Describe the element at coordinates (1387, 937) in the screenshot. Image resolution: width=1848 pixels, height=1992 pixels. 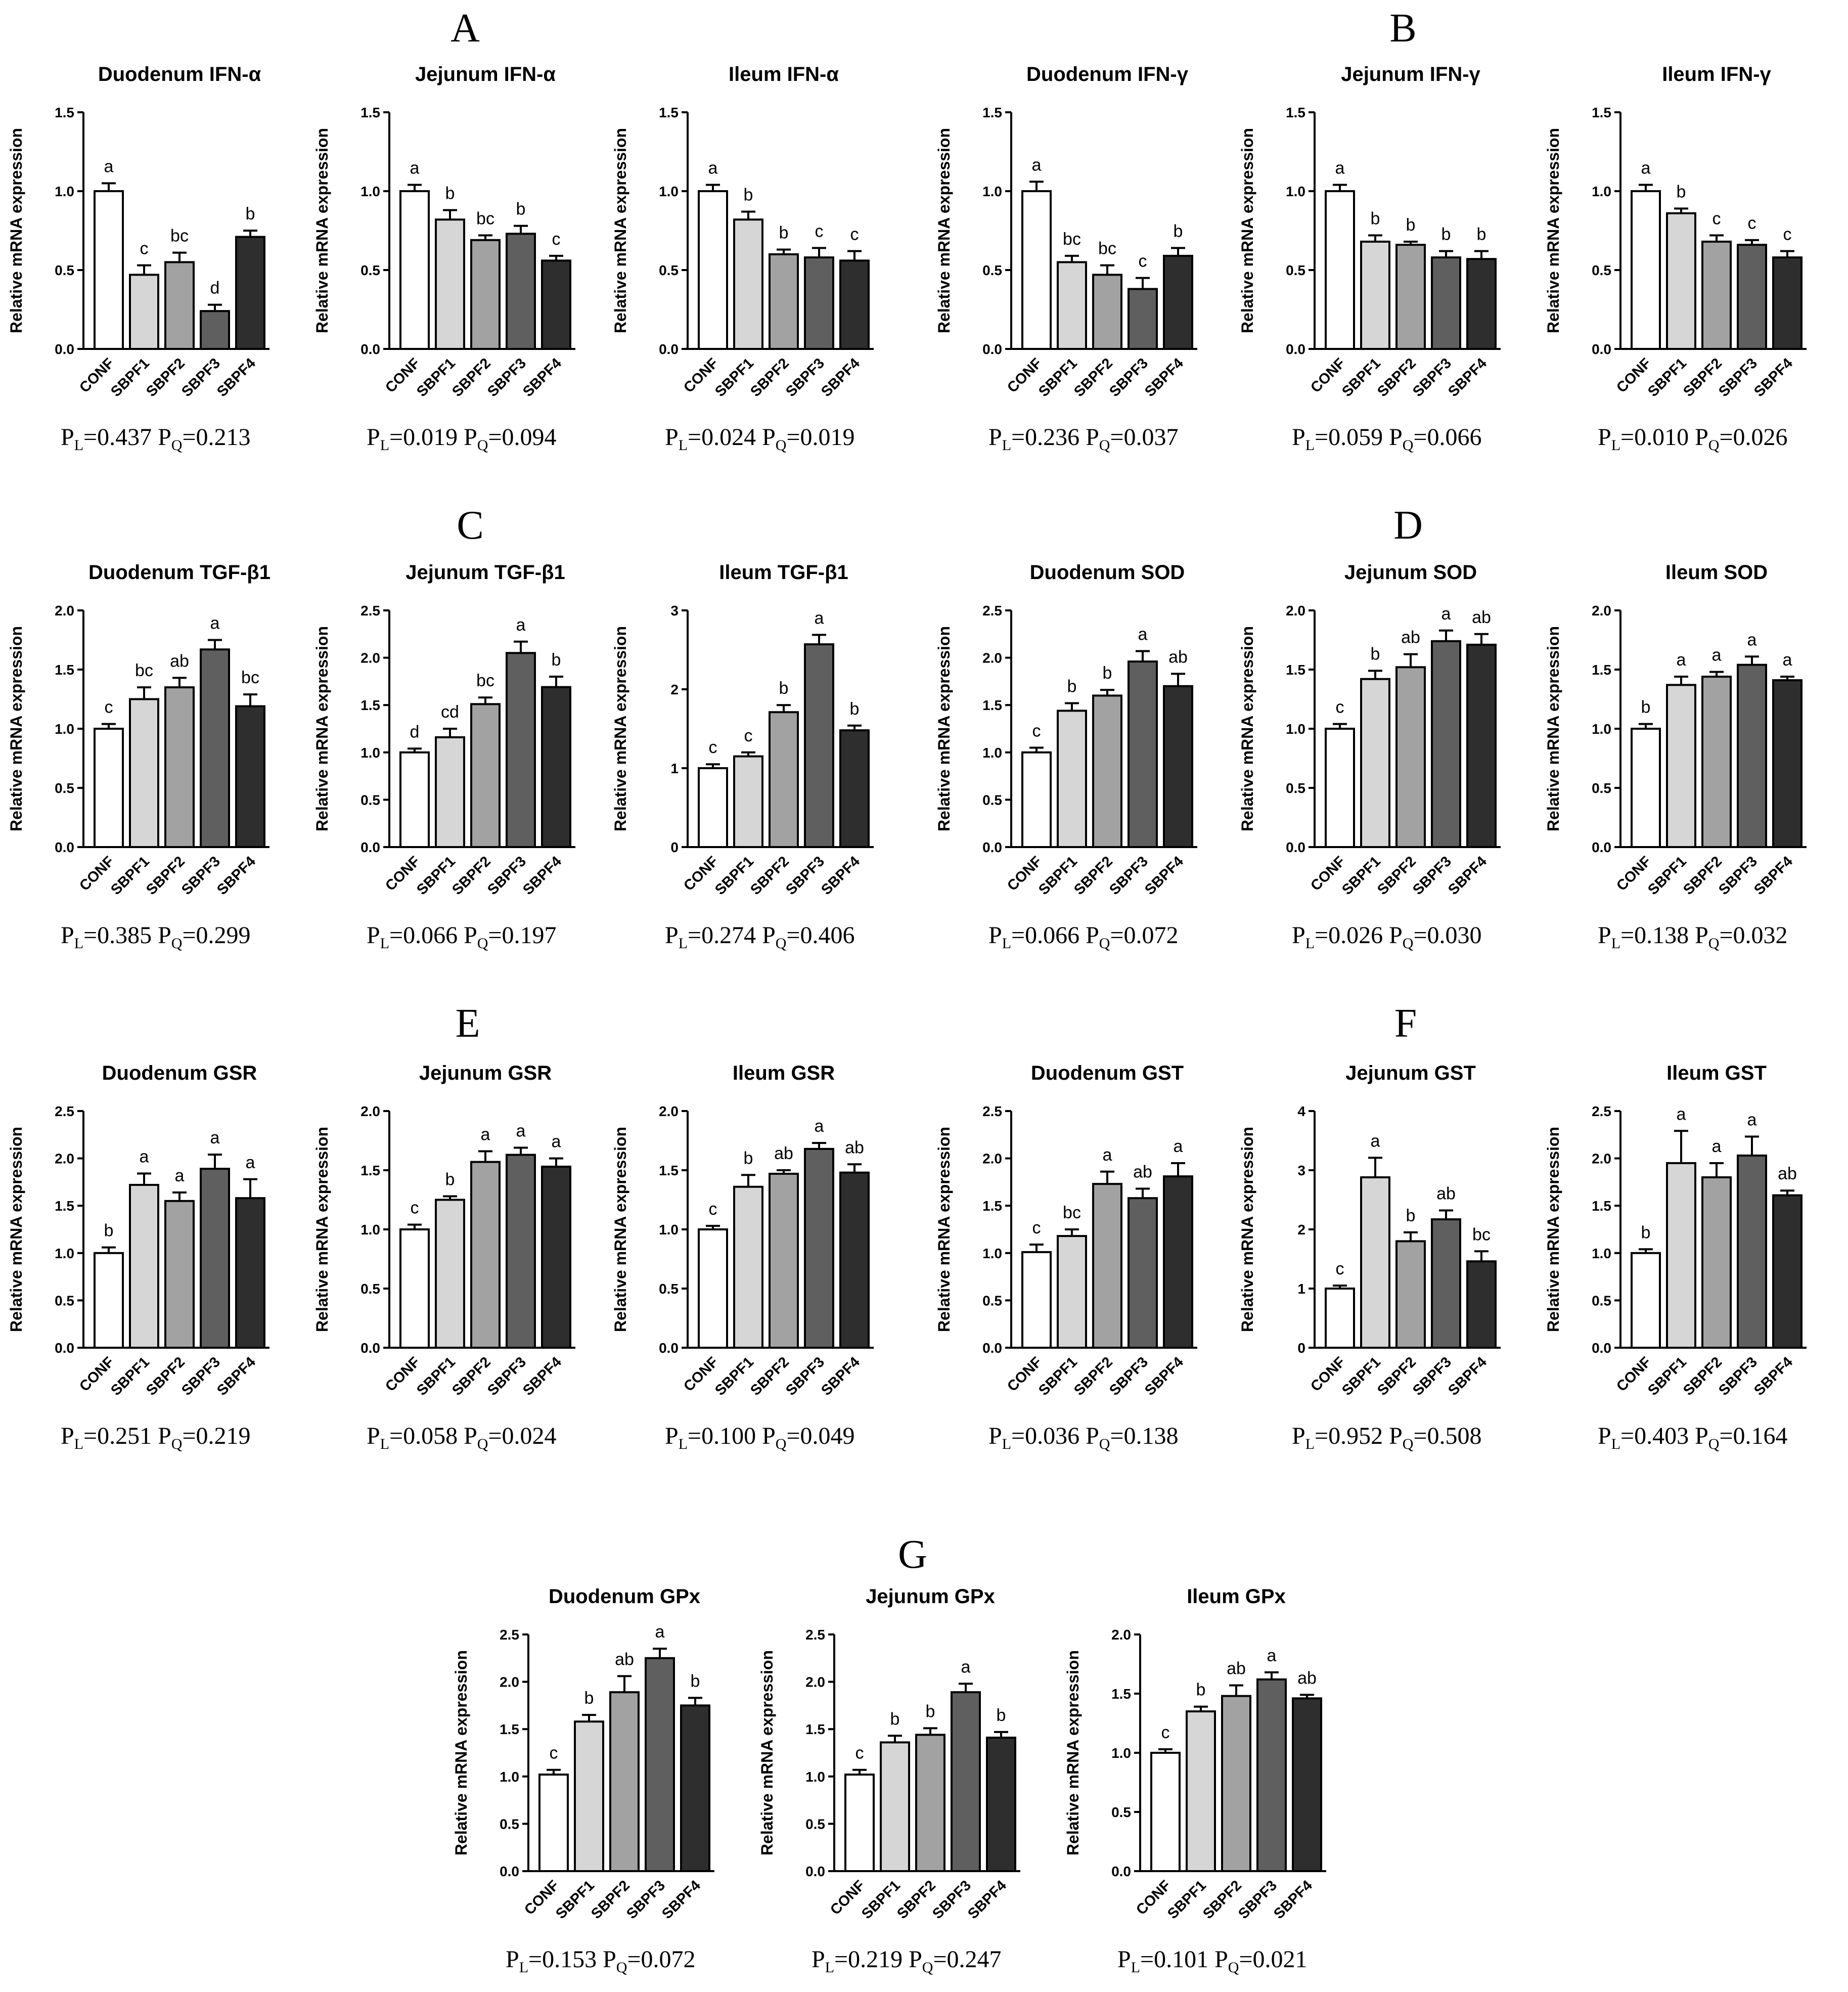
I see `p-values: PL=0.026 PQ=0.030` at that location.